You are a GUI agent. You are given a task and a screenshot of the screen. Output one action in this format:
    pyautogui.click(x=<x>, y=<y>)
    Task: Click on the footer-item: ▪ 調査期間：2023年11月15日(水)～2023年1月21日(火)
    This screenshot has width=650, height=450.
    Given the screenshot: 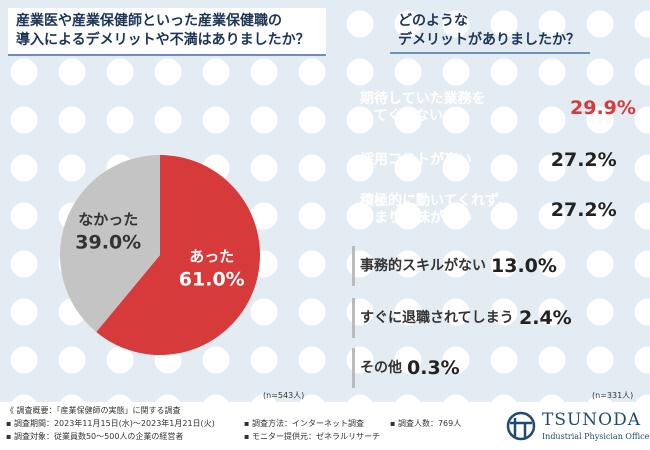 What is the action you would take?
    pyautogui.click(x=110, y=423)
    